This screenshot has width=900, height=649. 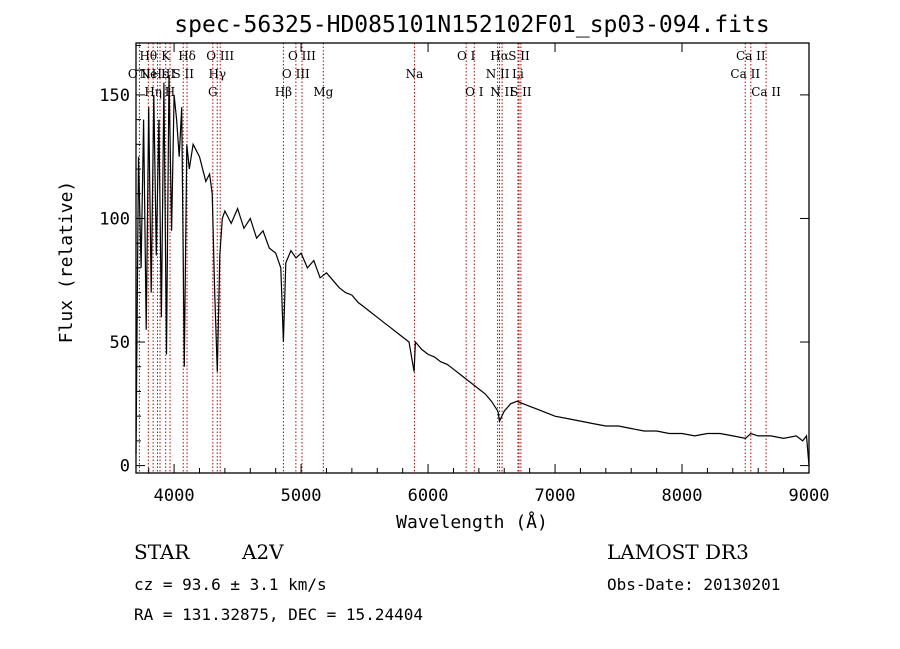 What do you see at coordinates (296, 74) in the screenshot?
I see `line-label-13: O III` at bounding box center [296, 74].